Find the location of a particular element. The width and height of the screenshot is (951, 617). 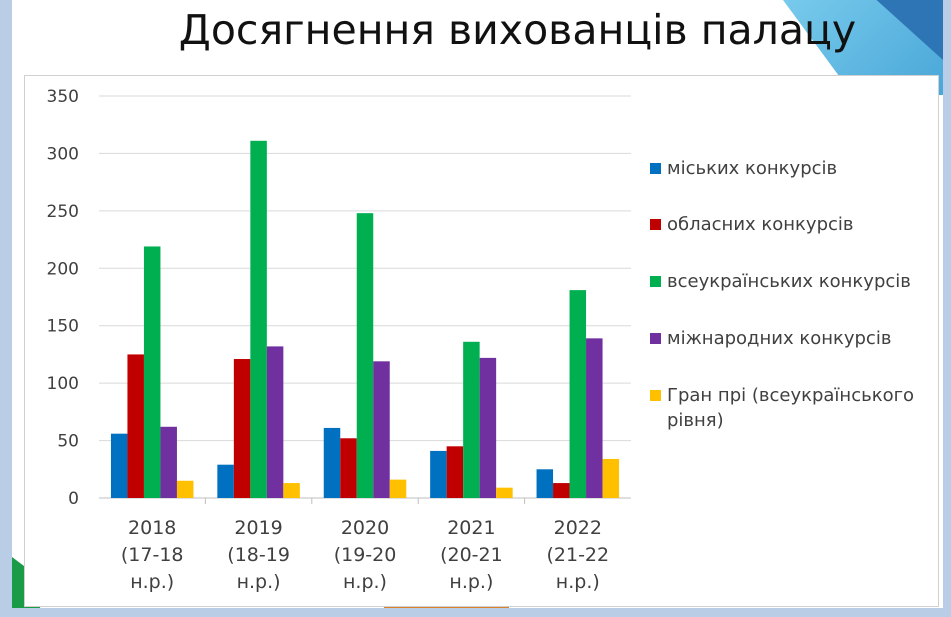

legend-label-line: міжнародних конкурсів is located at coordinates (779, 338).